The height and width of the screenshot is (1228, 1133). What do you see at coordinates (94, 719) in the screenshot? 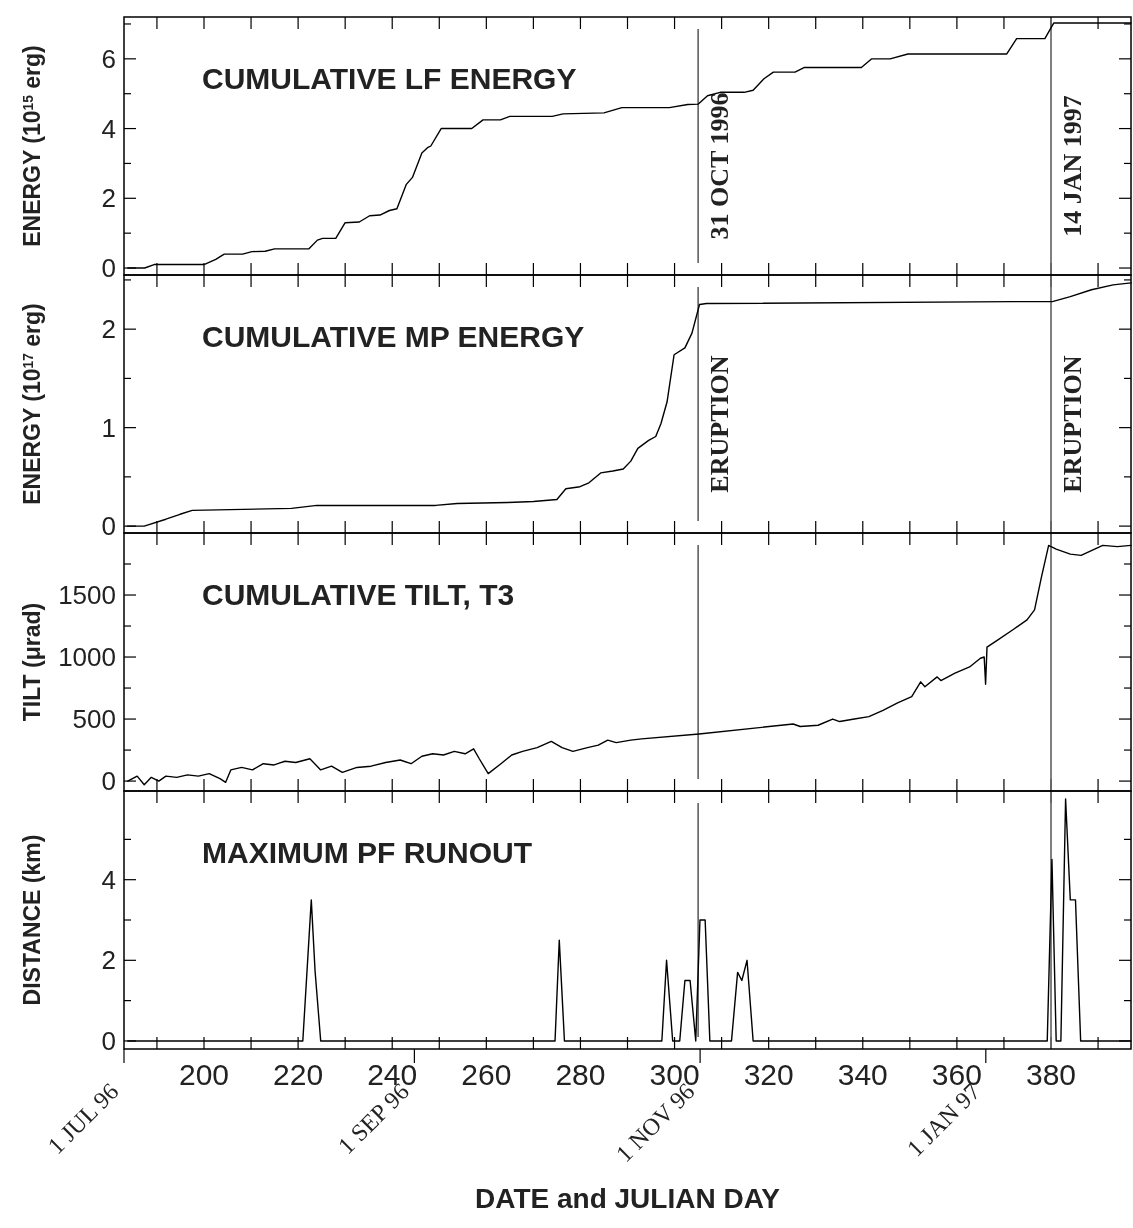
I see `y-tick-label: 500` at bounding box center [94, 719].